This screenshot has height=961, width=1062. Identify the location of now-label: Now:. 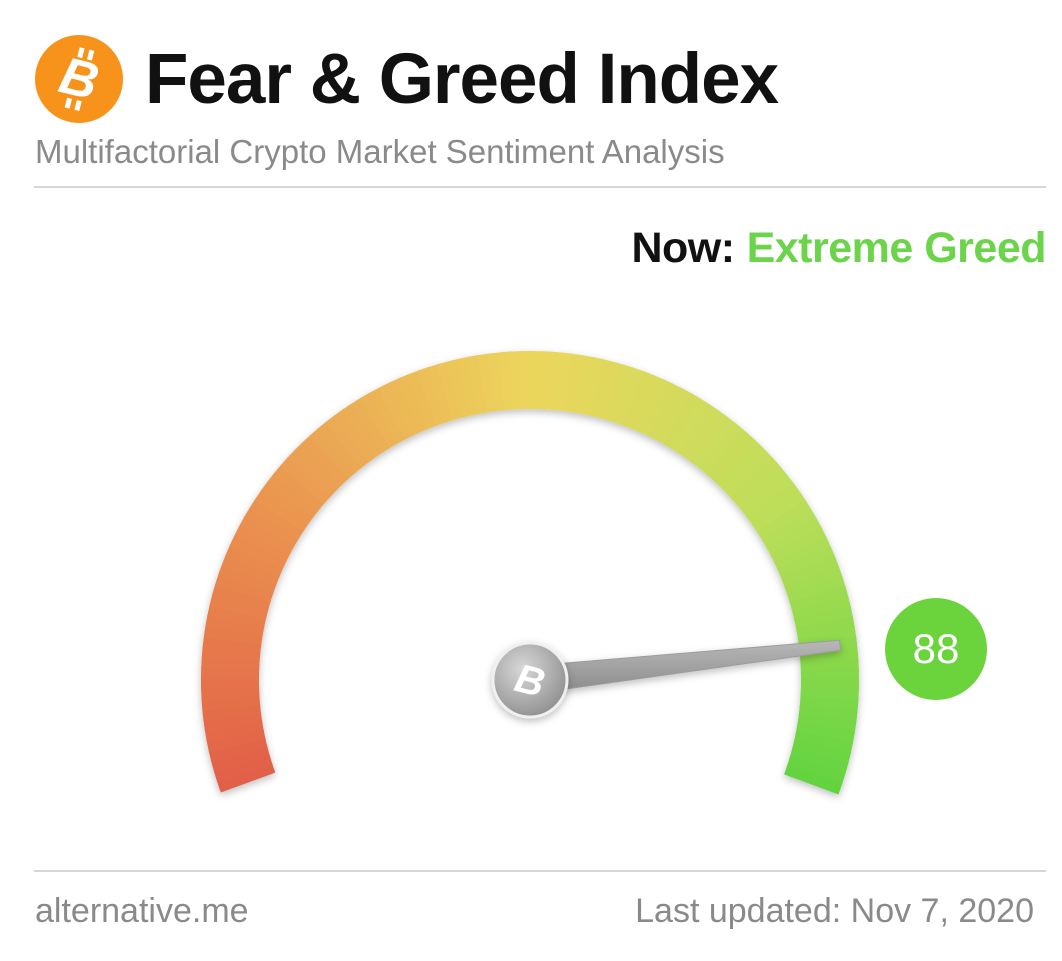
(683, 248).